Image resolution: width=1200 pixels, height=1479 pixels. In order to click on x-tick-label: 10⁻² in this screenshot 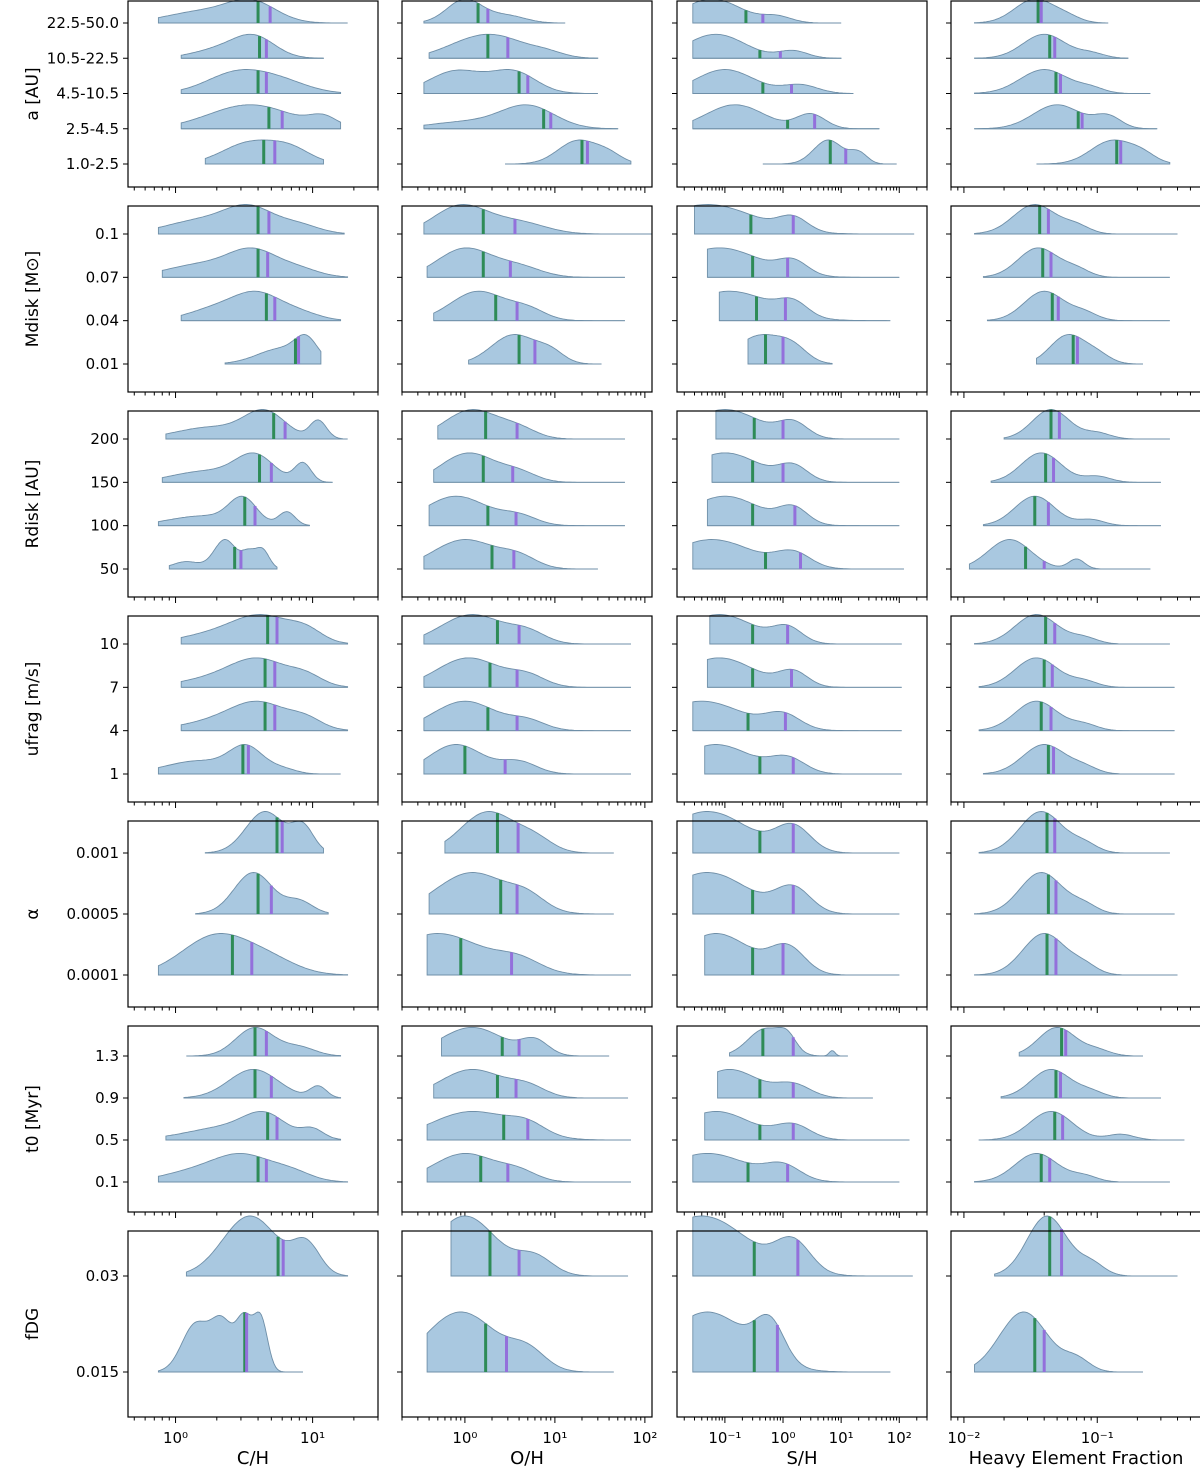, I will do `click(963, 1438)`.